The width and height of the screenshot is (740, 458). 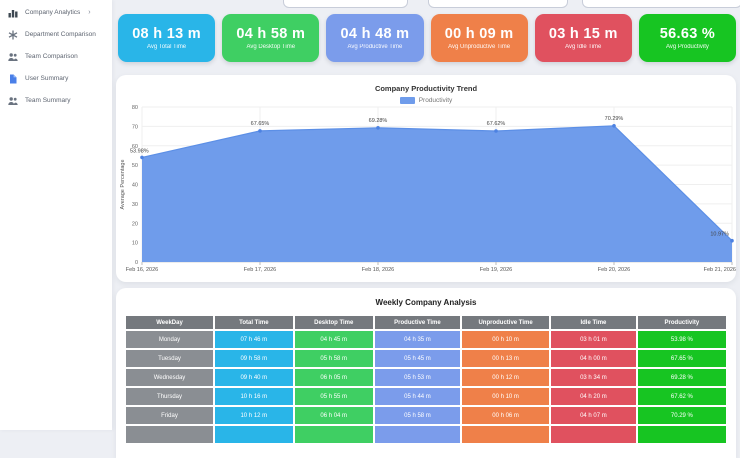 What do you see at coordinates (142, 270) in the screenshot?
I see `svg-text: Feb 16, 2026` at bounding box center [142, 270].